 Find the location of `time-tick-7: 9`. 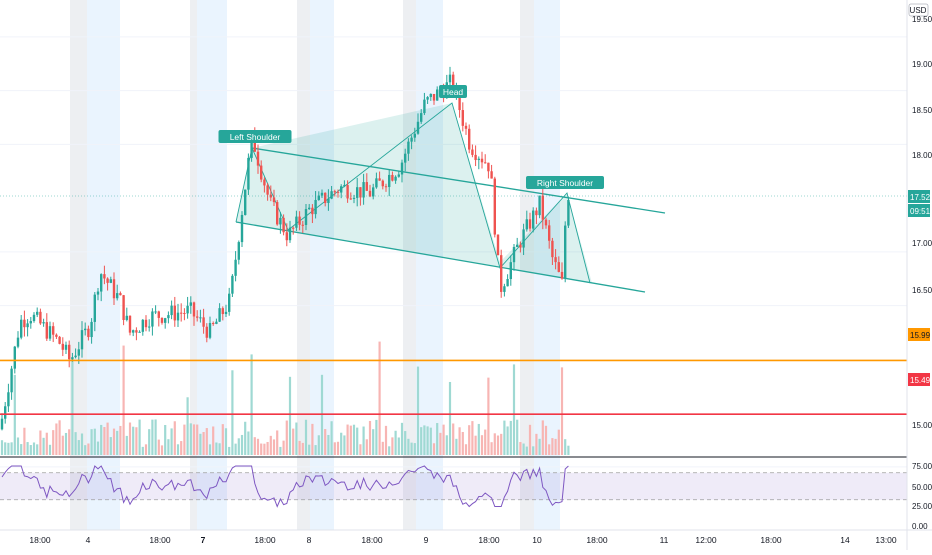

time-tick-7: 9 is located at coordinates (426, 540).